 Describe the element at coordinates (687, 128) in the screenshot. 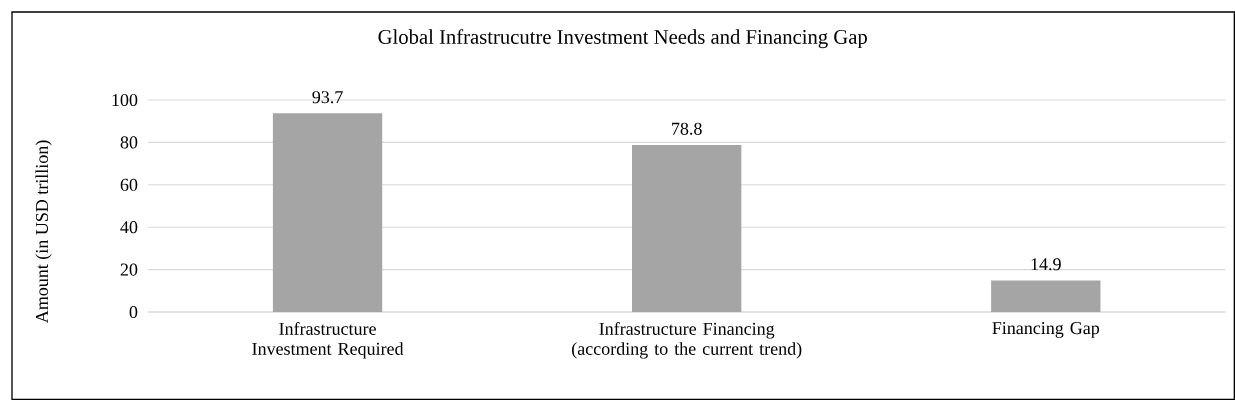

I see `data-label: 78.8` at that location.